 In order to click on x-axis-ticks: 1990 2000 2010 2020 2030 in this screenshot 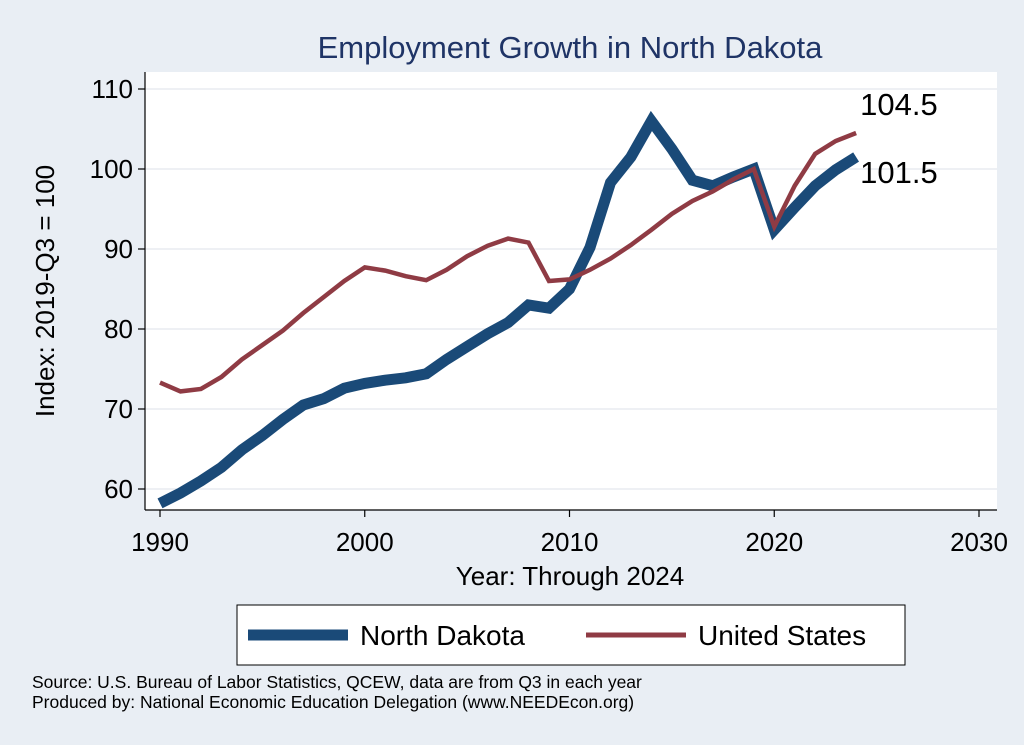, I will do `click(569, 533)`.